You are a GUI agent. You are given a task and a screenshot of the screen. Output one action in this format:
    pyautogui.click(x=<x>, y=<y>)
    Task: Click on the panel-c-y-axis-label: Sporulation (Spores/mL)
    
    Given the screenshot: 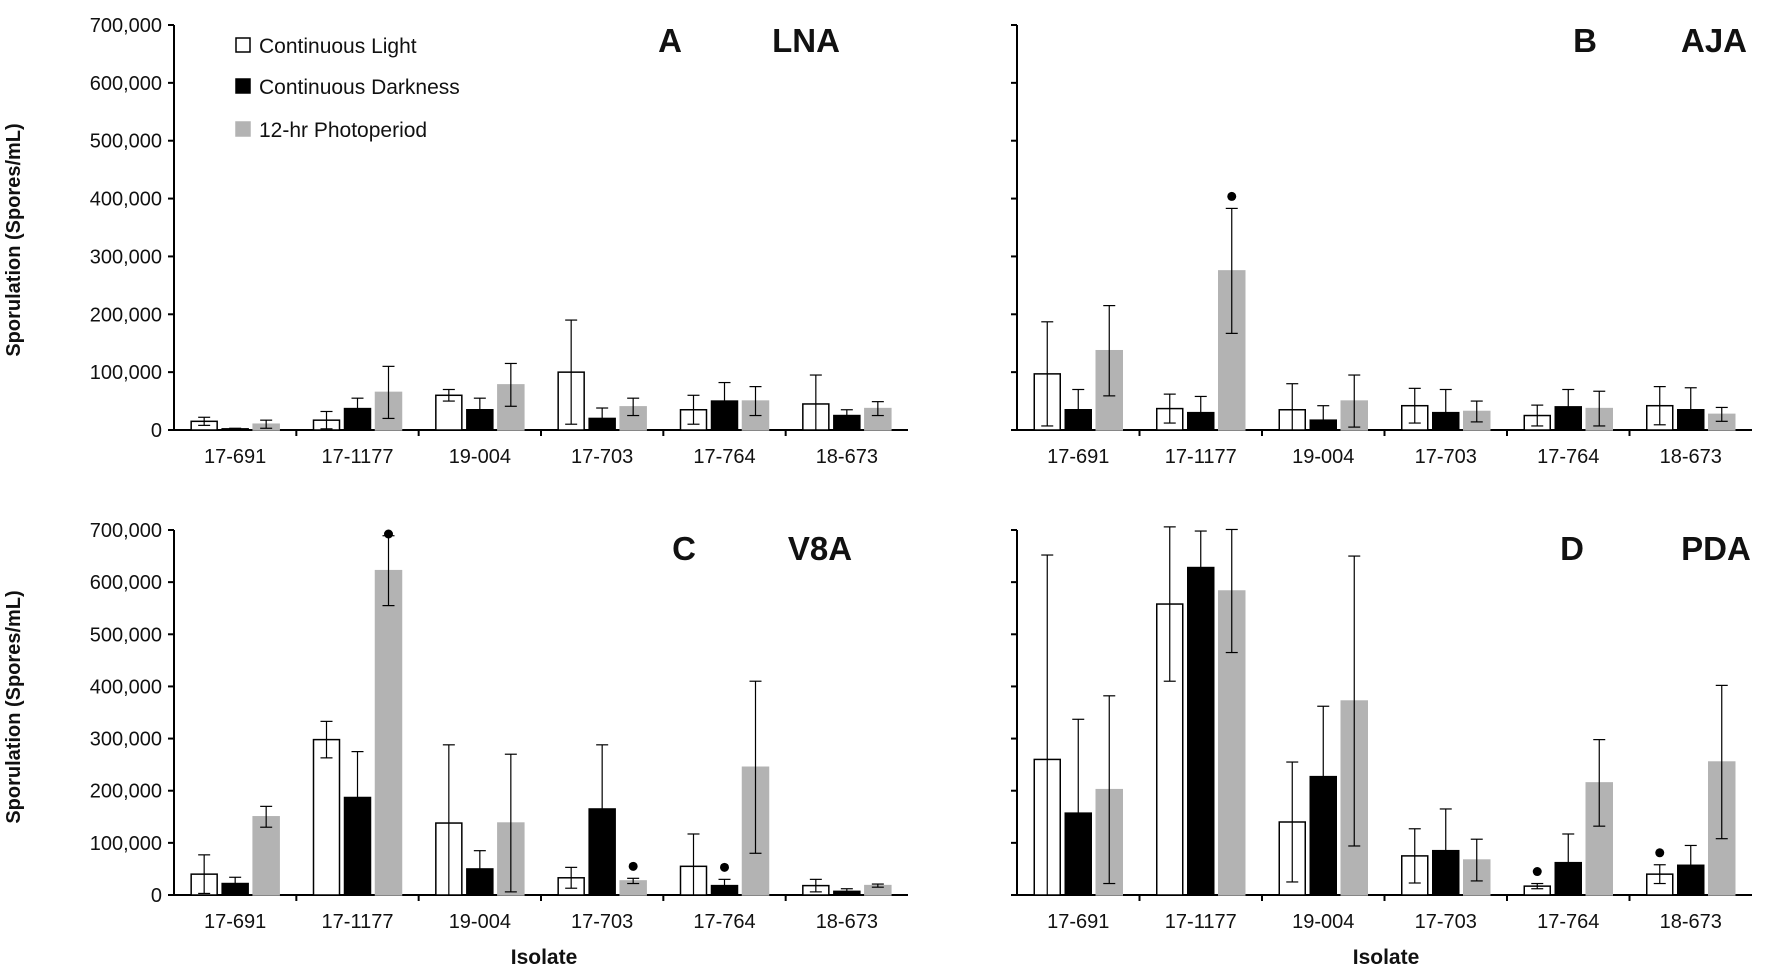 What is the action you would take?
    pyautogui.click(x=14, y=706)
    